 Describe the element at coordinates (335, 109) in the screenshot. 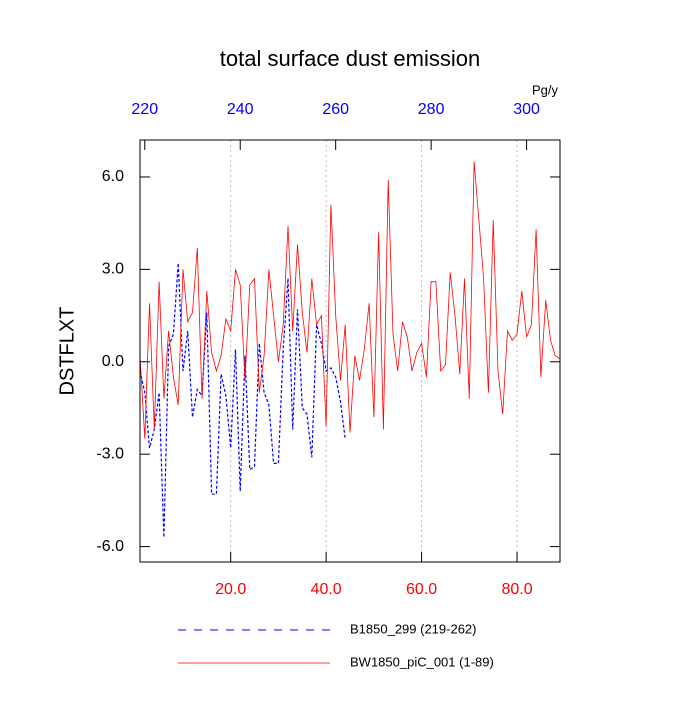

I see `x2-tick-label: 260` at that location.